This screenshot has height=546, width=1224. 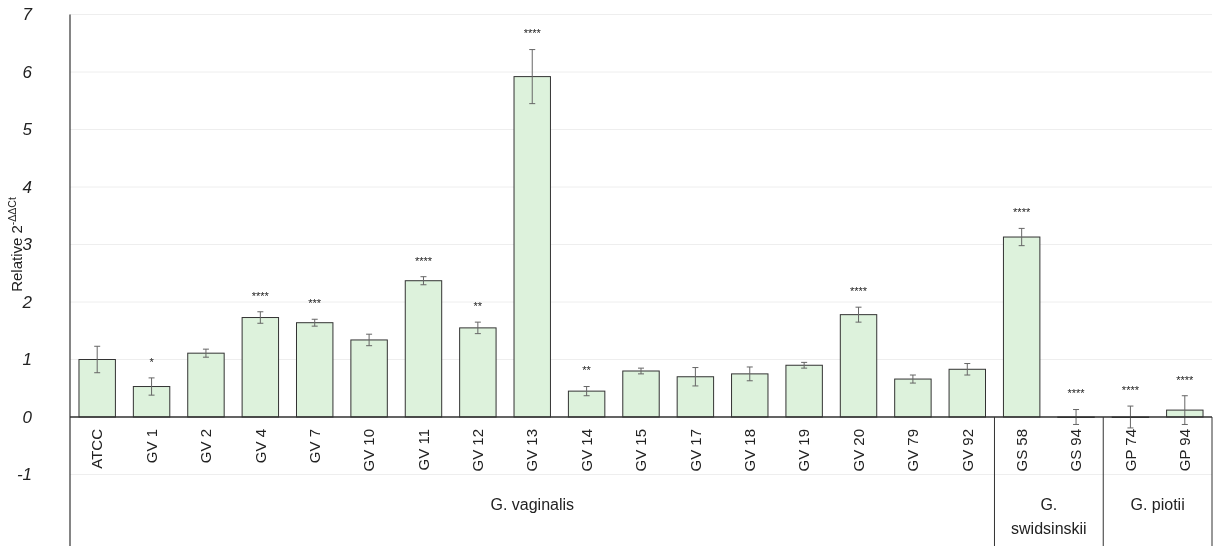 What do you see at coordinates (27, 245) in the screenshot?
I see `y-tick-label: 3` at bounding box center [27, 245].